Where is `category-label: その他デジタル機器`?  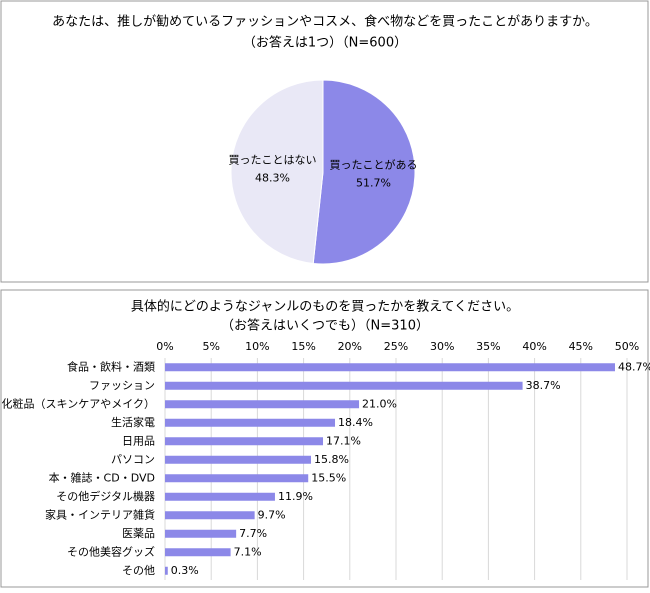 category-label: その他デジタル機器 is located at coordinates (105, 496).